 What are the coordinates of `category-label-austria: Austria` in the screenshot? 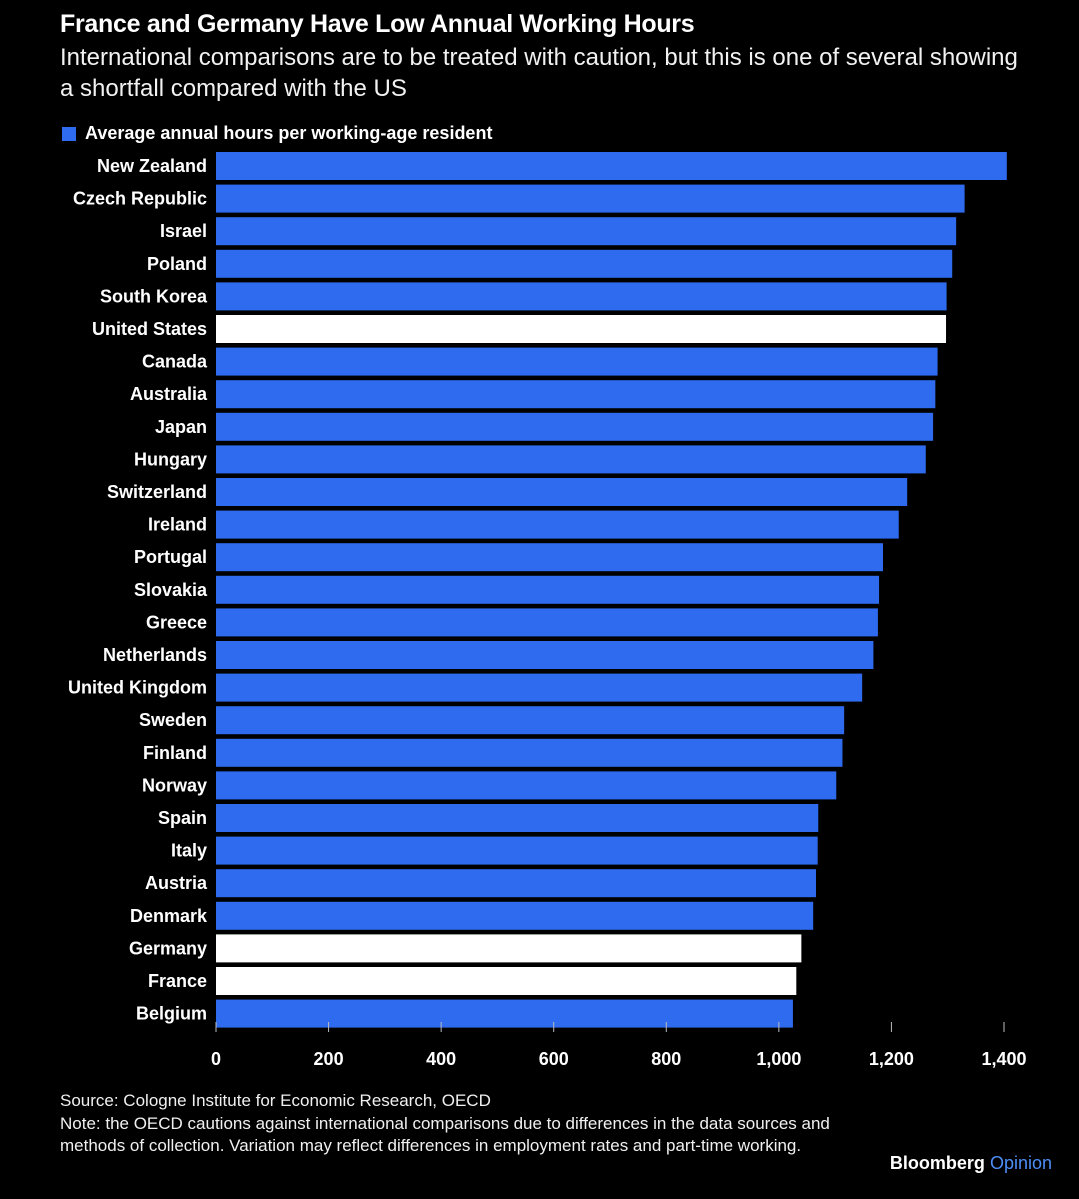 It's located at (176, 883).